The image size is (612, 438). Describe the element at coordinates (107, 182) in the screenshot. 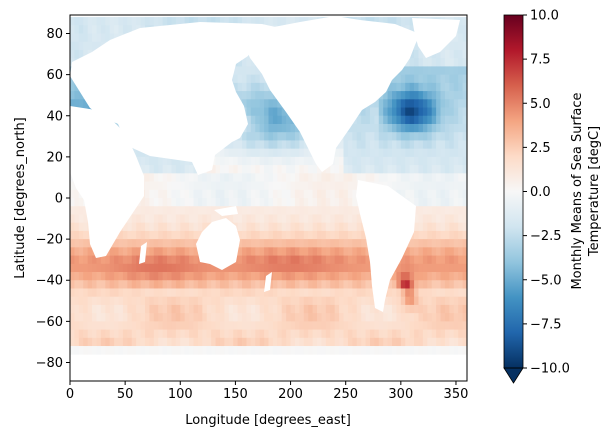

I see `land-africa` at that location.